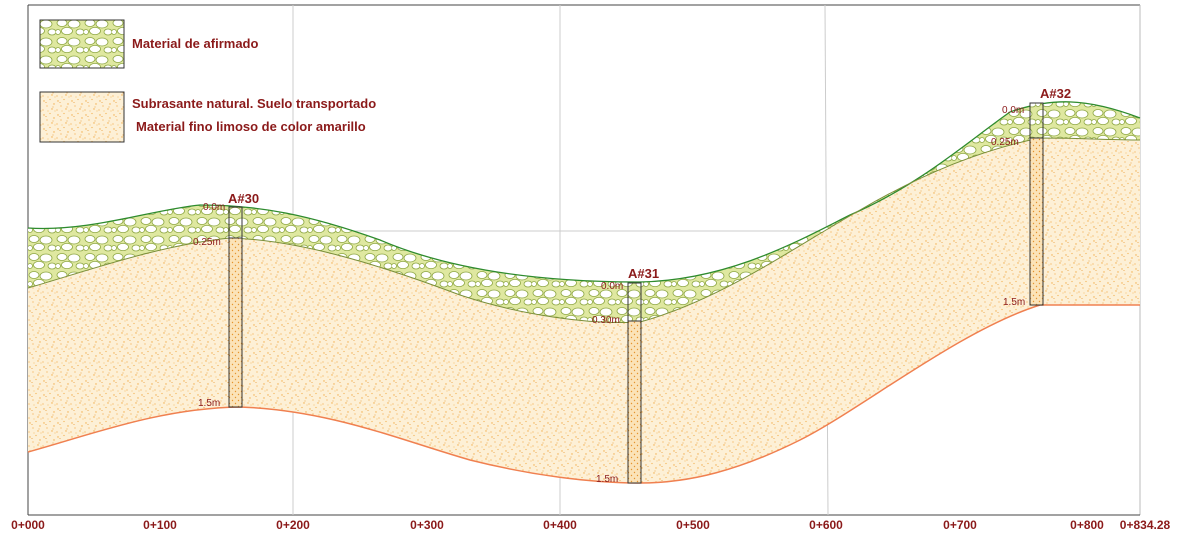  Describe the element at coordinates (226, 300) in the screenshot. I see `test-pit-a30: A#30 0.0m 0.25m 1.5m` at that location.